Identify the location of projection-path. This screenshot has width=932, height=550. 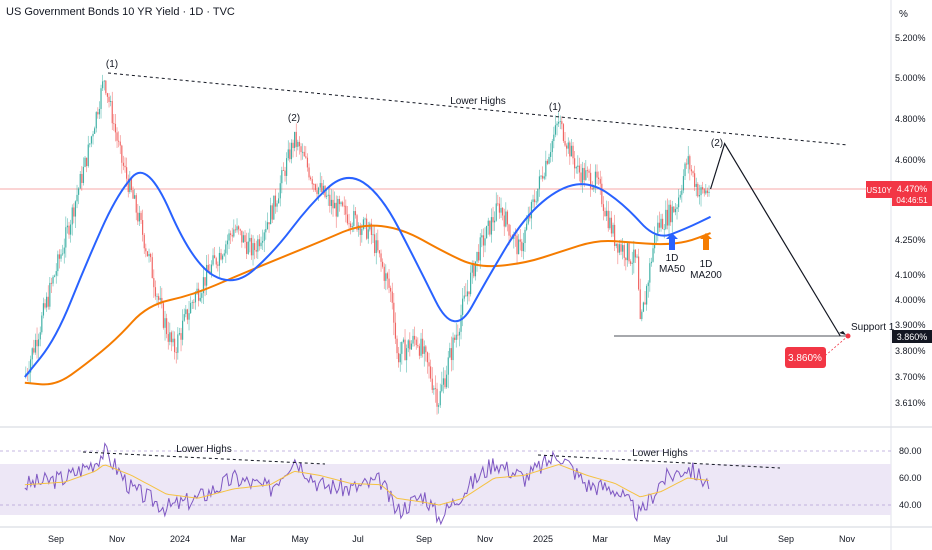
(775, 239).